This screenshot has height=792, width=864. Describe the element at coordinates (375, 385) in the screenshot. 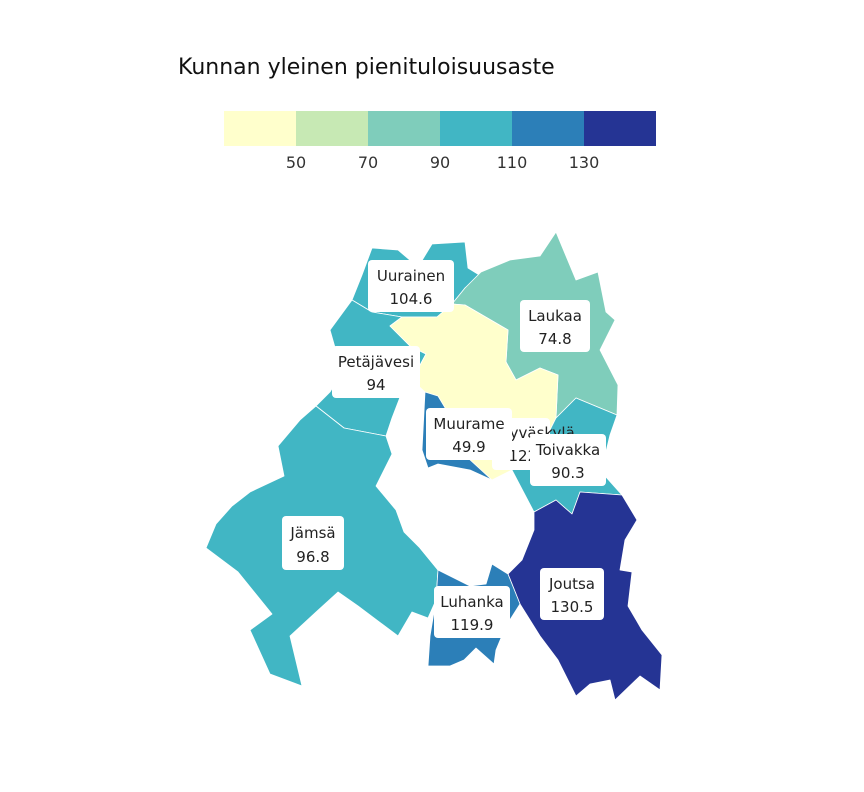

I see `label-value: 94` at that location.